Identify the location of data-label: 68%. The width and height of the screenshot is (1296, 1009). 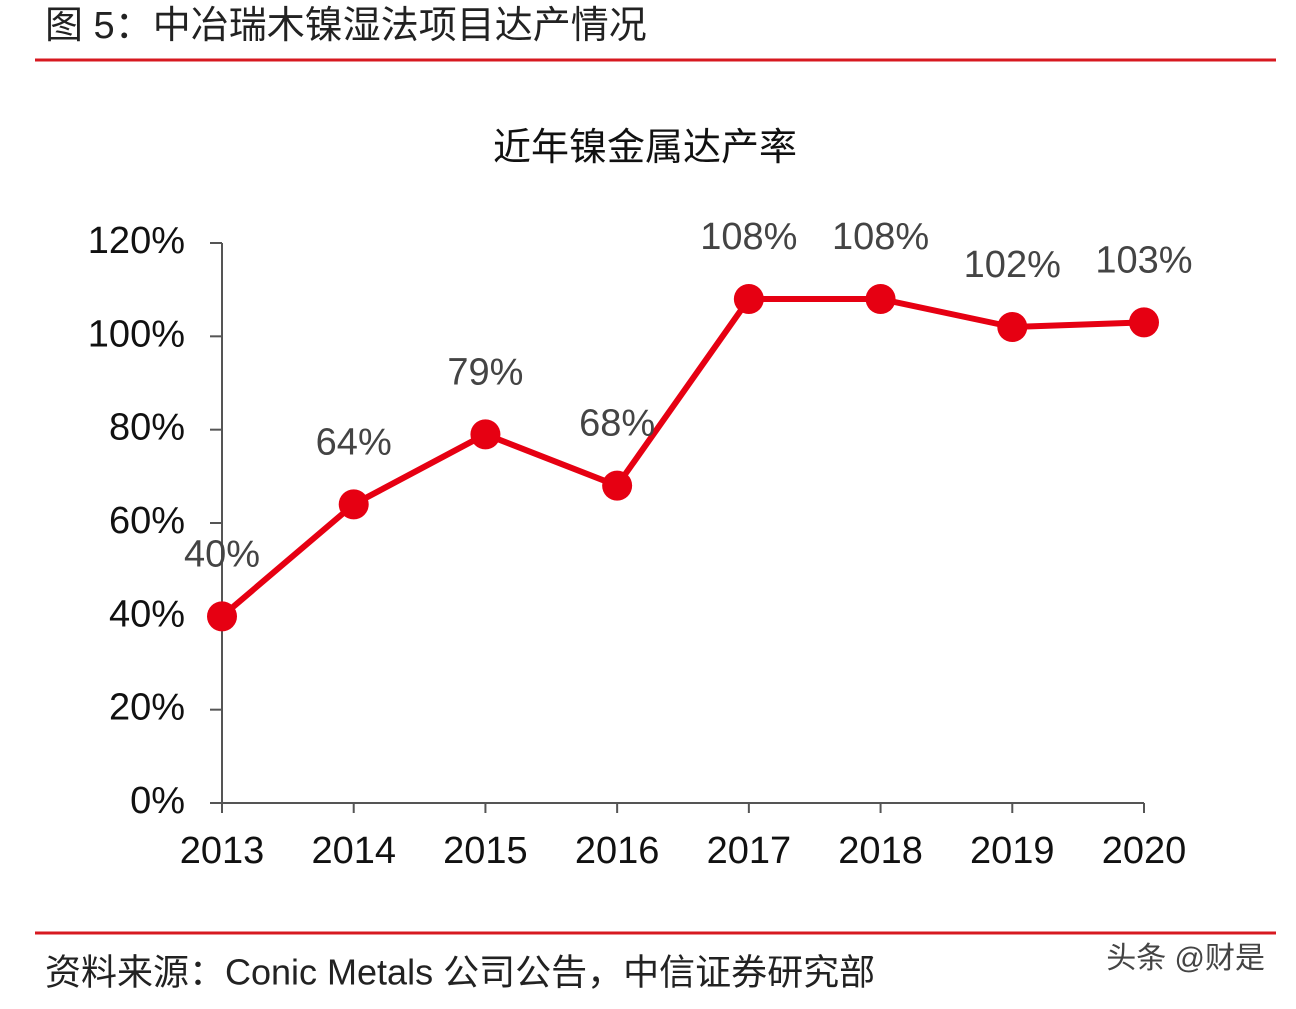
(617, 424).